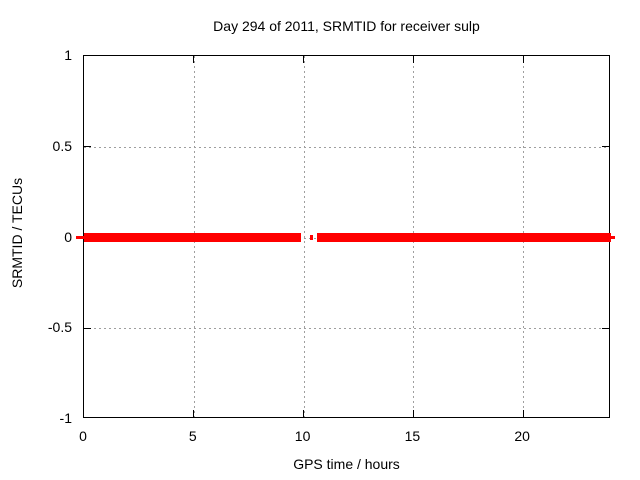  I want to click on y-tick-label: -1, so click(65, 418).